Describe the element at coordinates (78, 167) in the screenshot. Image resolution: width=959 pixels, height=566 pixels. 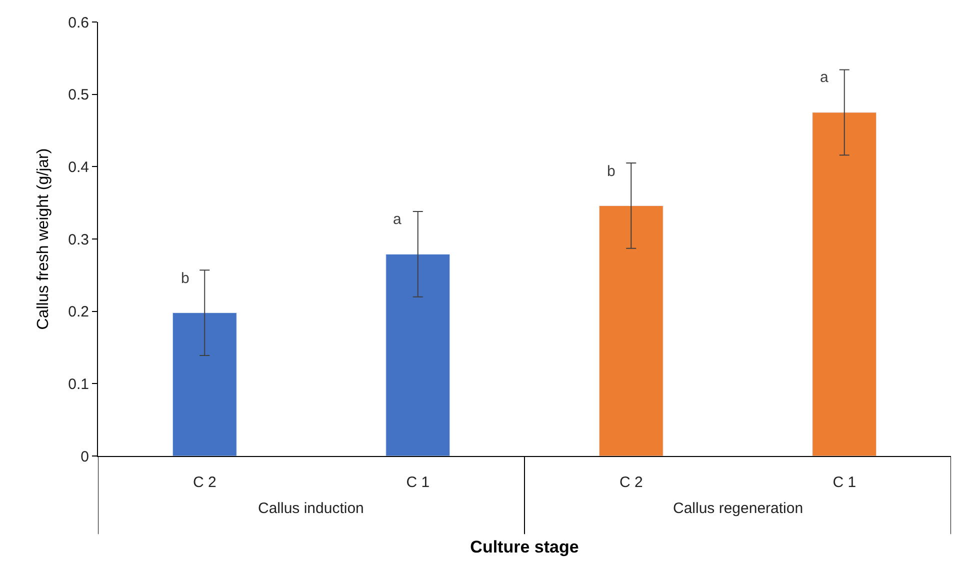
I see `y-tick-label: 0.4` at that location.